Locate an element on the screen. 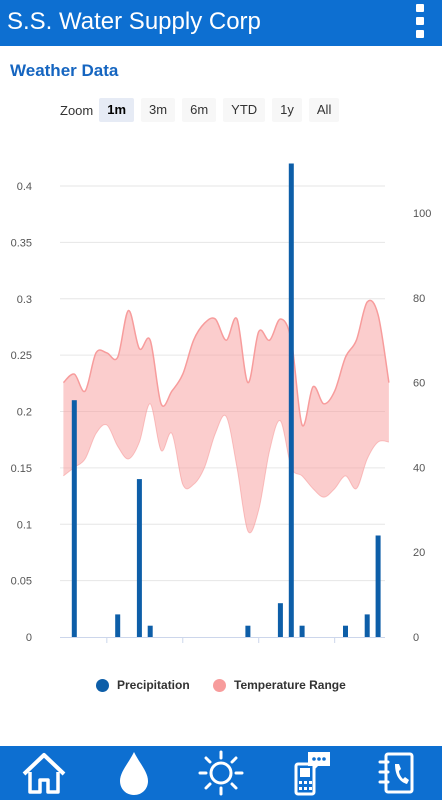 The image size is (442, 801). y-right-tick-label: 100 is located at coordinates (422, 214).